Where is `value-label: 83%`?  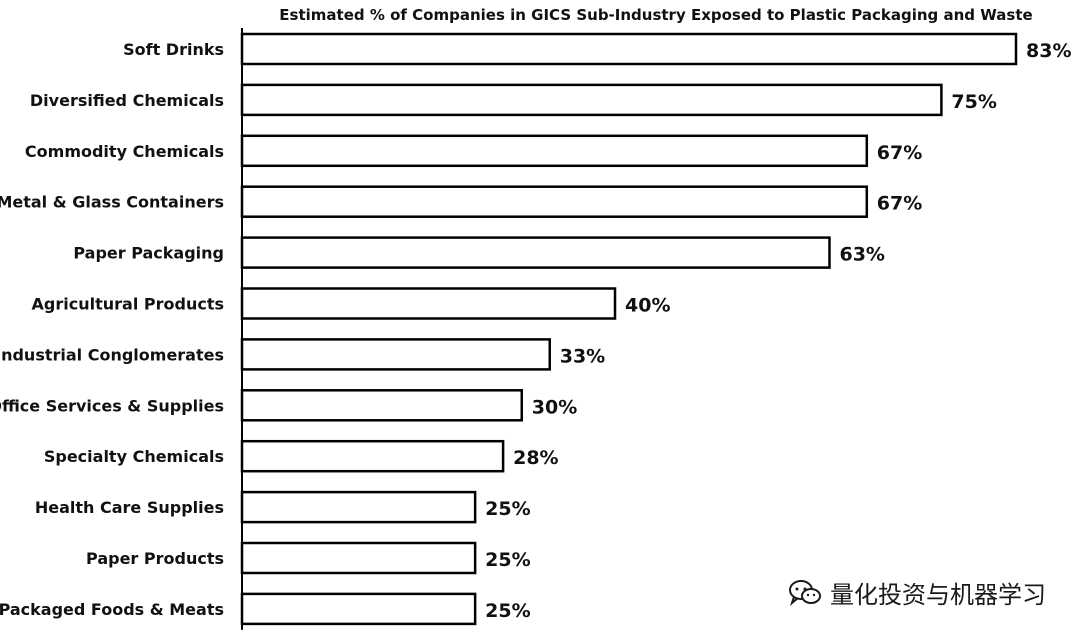 value-label: 83% is located at coordinates (1048, 51).